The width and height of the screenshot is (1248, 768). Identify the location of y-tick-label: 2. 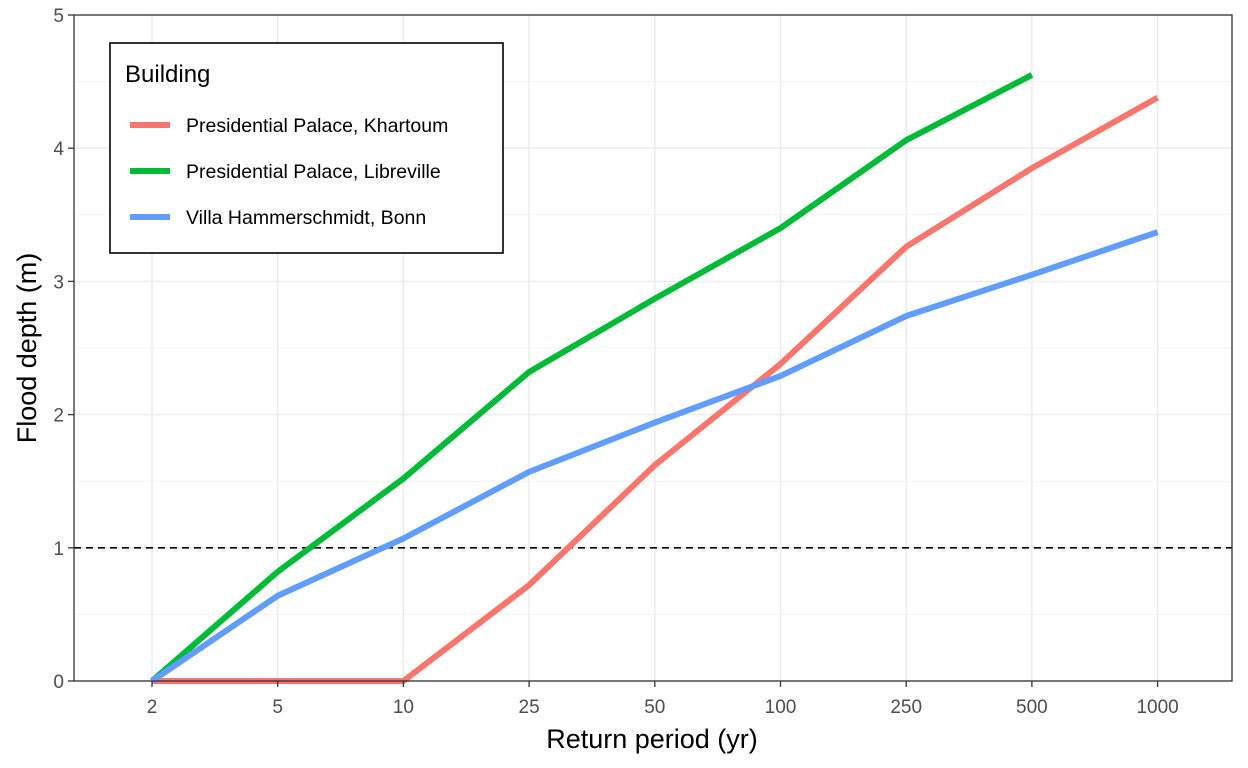
(58, 416).